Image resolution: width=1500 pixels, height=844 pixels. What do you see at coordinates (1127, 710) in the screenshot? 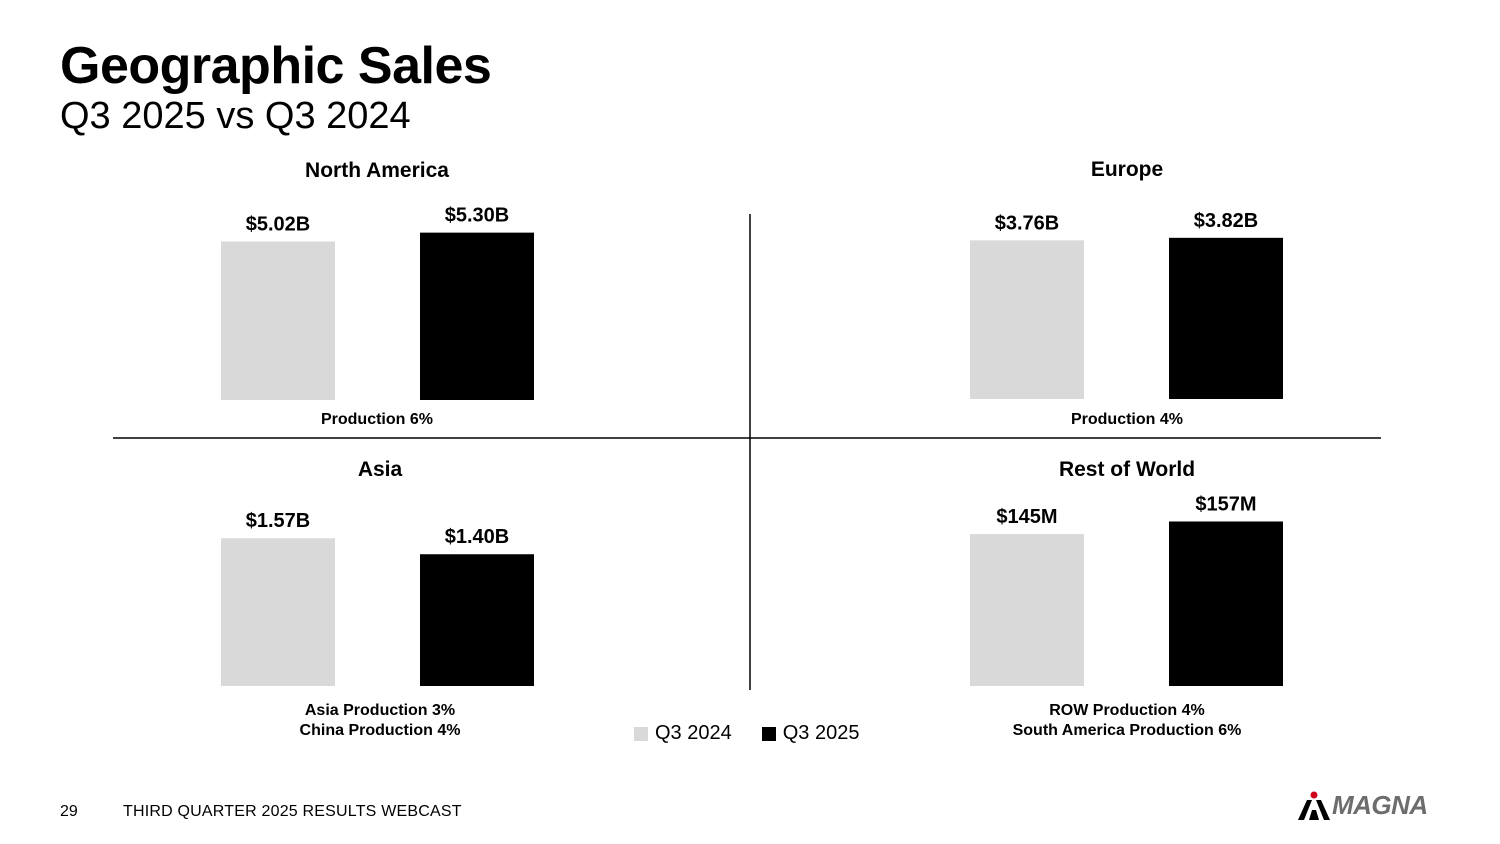
I see `production-note-rest-of-world: ROW Production 4%` at bounding box center [1127, 710].